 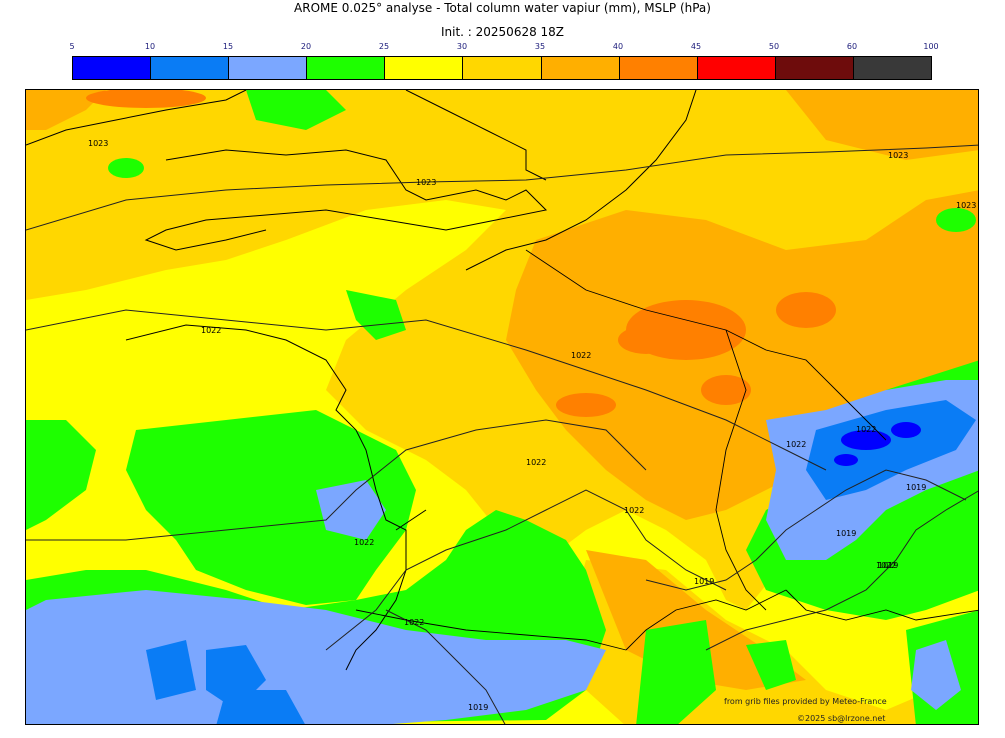 What do you see at coordinates (228, 46) in the screenshot?
I see `colorbar-tick: 15` at bounding box center [228, 46].